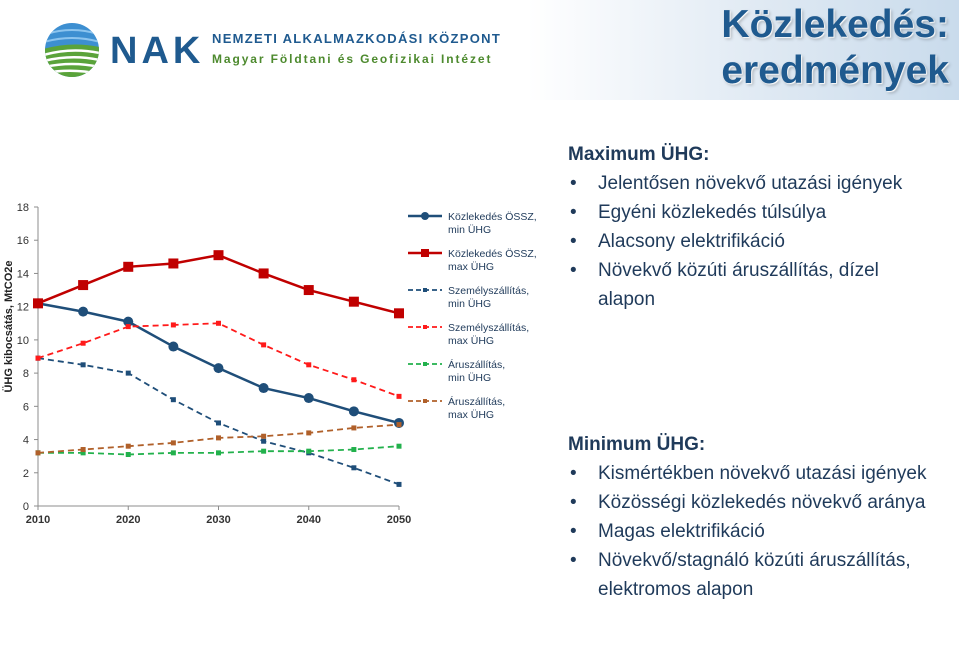 The height and width of the screenshot is (662, 959). What do you see at coordinates (835, 24) in the screenshot?
I see `page-title-line1: Közlekedés:` at bounding box center [835, 24].